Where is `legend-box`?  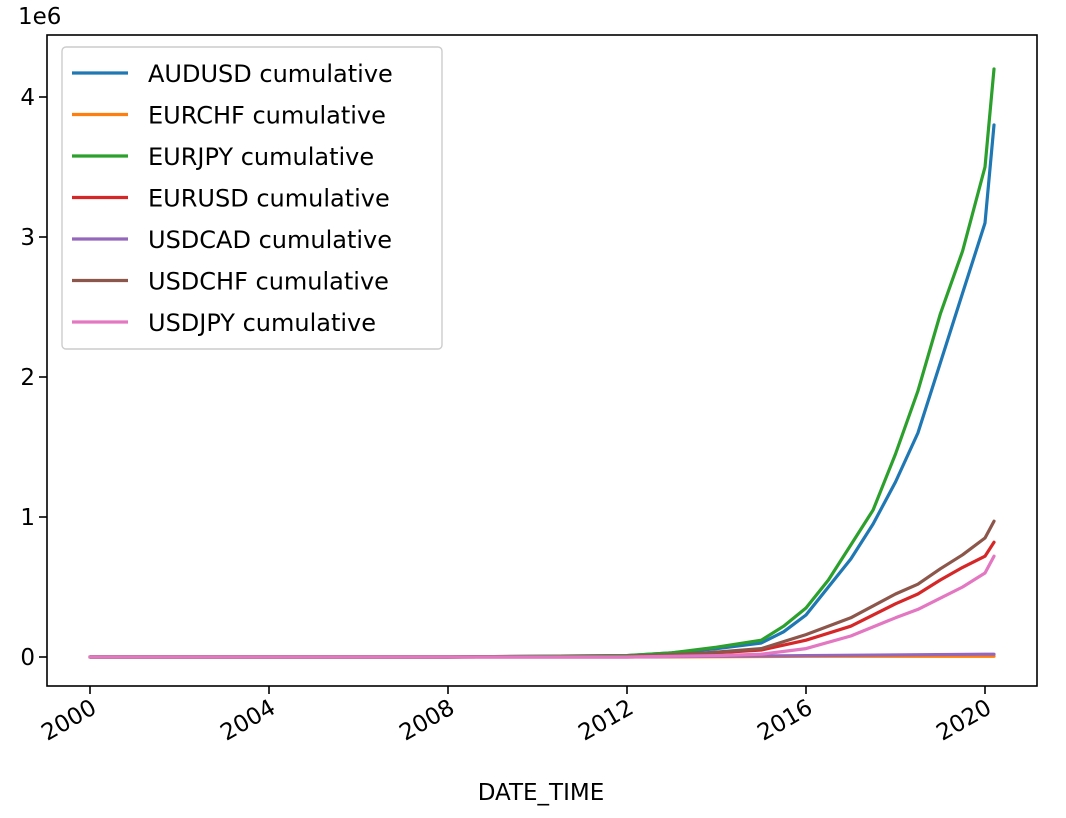
legend-box is located at coordinates (252, 198).